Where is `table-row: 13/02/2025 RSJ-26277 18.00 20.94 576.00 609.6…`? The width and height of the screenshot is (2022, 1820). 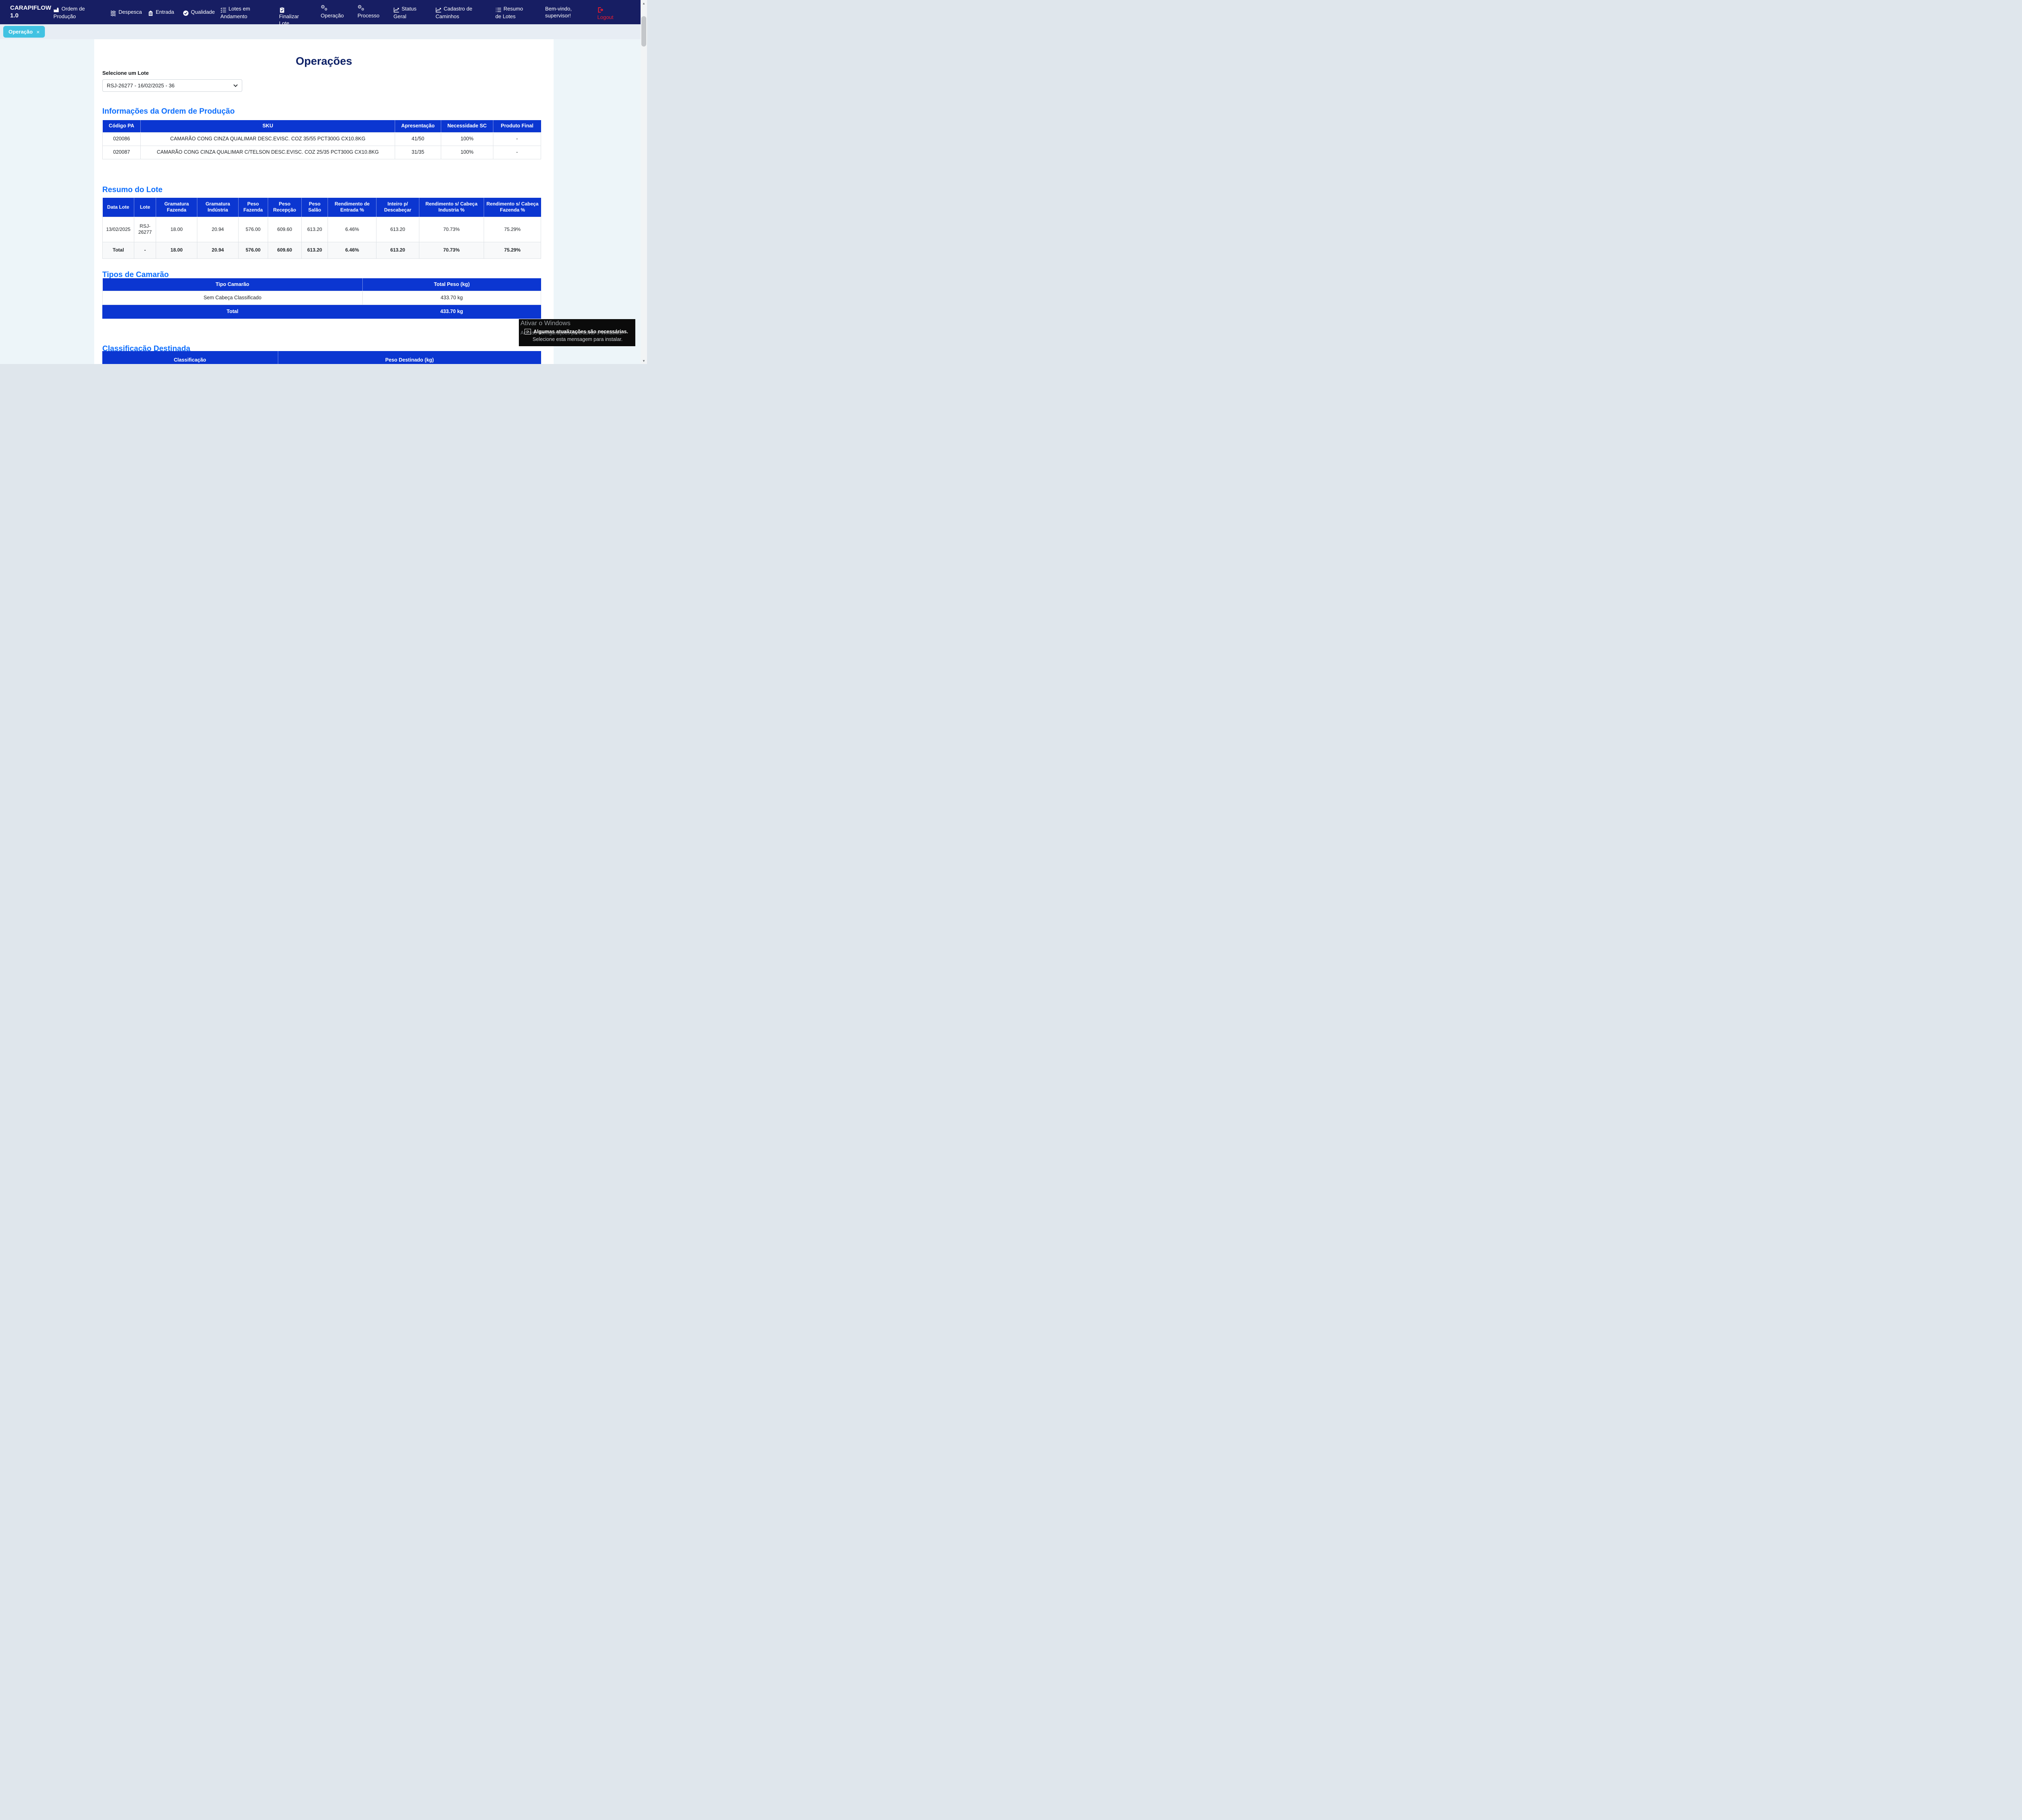
table-row: 13/02/2025 RSJ-26277 18.00 20.94 576.00 609.6… is located at coordinates (321, 229).